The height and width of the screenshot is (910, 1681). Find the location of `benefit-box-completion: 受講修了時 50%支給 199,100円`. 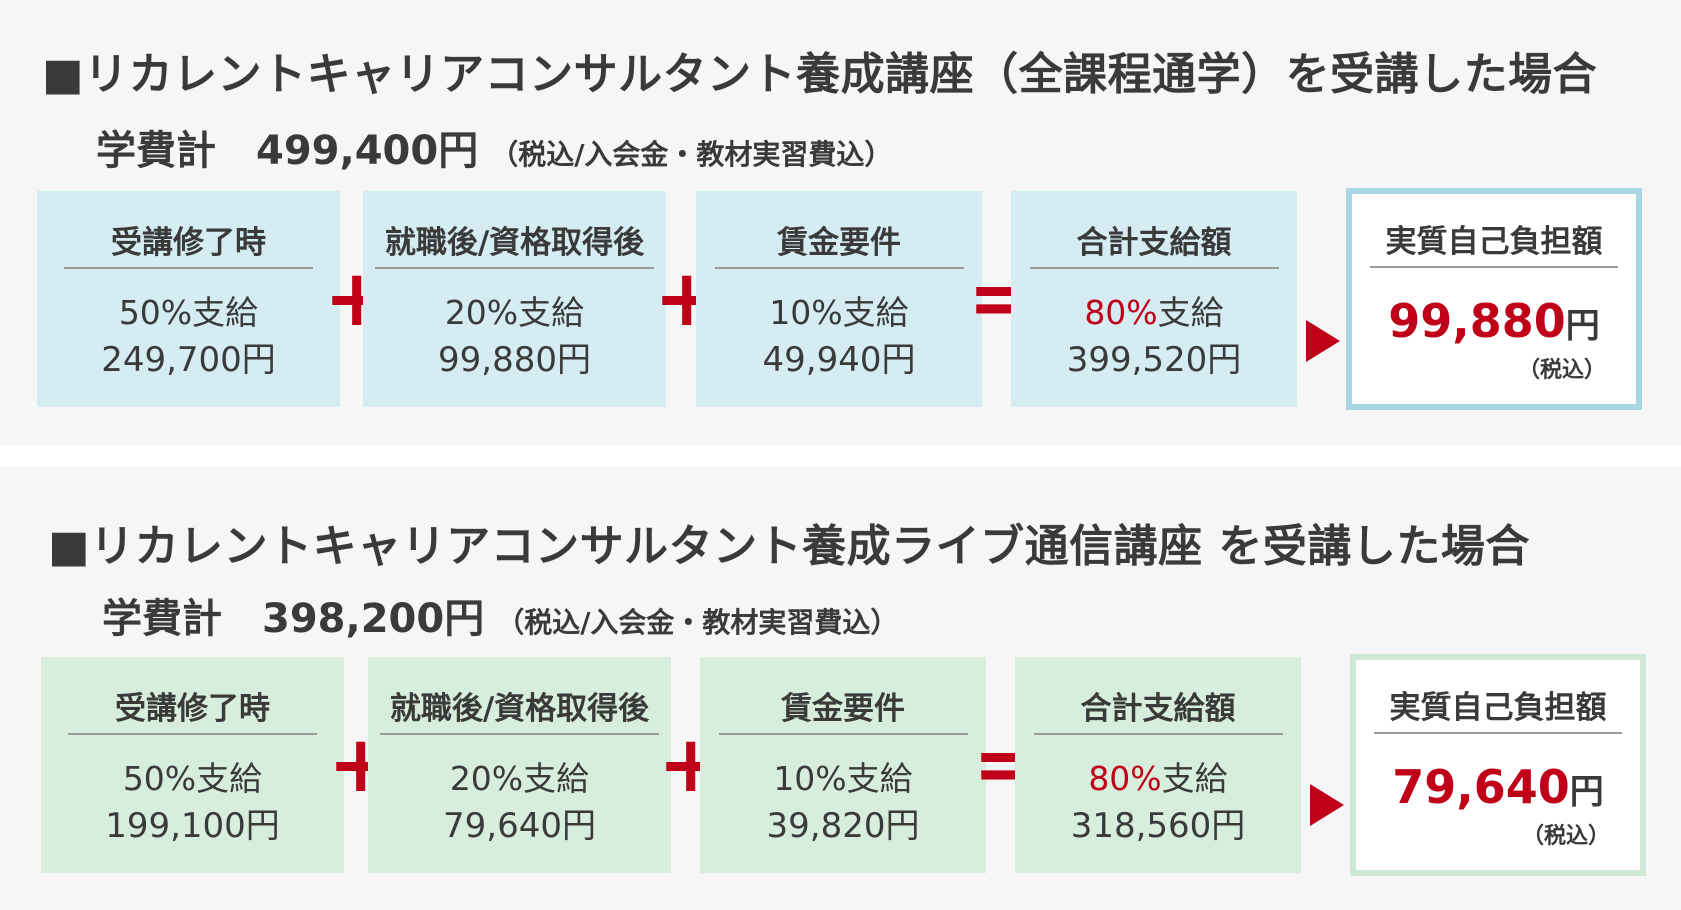

benefit-box-completion: 受講修了時 50%支給 199,100円 is located at coordinates (192, 765).